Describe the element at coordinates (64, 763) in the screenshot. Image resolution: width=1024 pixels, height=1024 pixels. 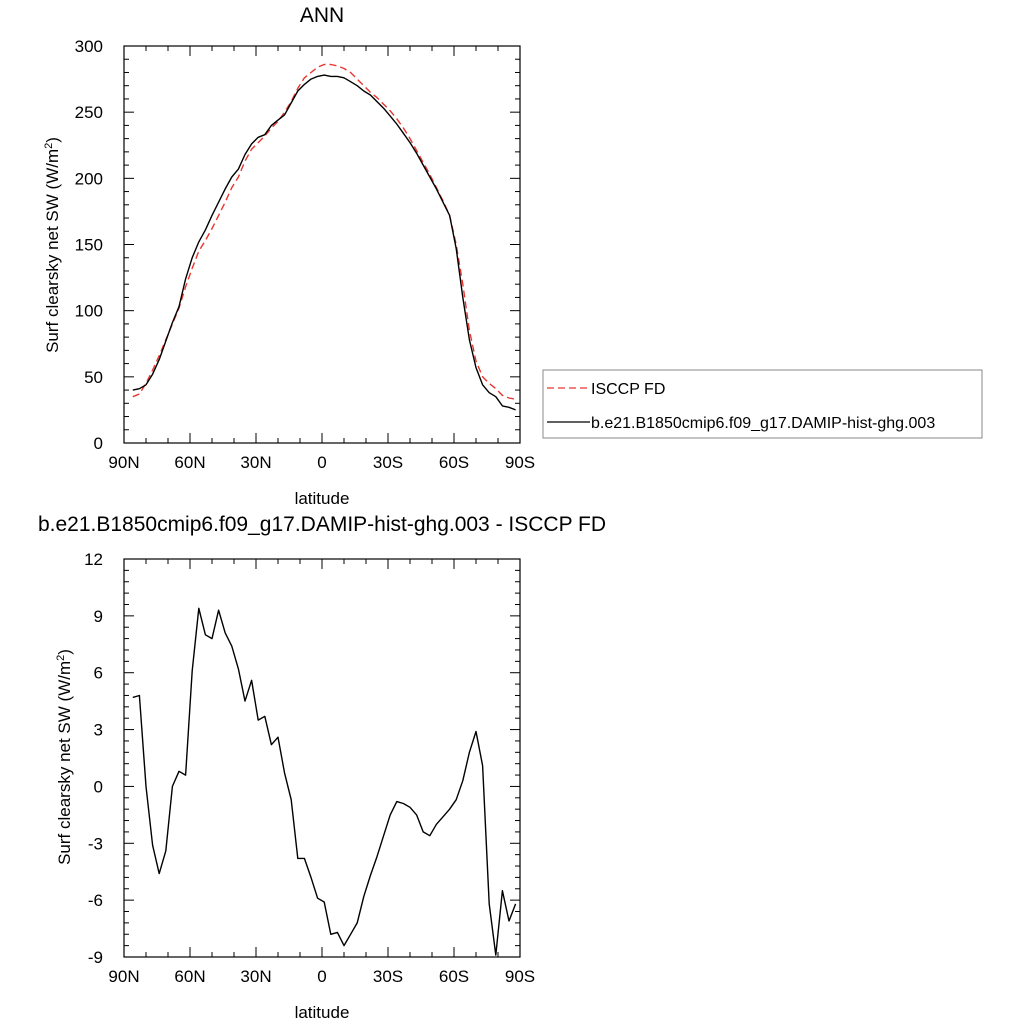
I see `bottom-y-axis-label-main: Surf clearsky net SW (W/m` at that location.